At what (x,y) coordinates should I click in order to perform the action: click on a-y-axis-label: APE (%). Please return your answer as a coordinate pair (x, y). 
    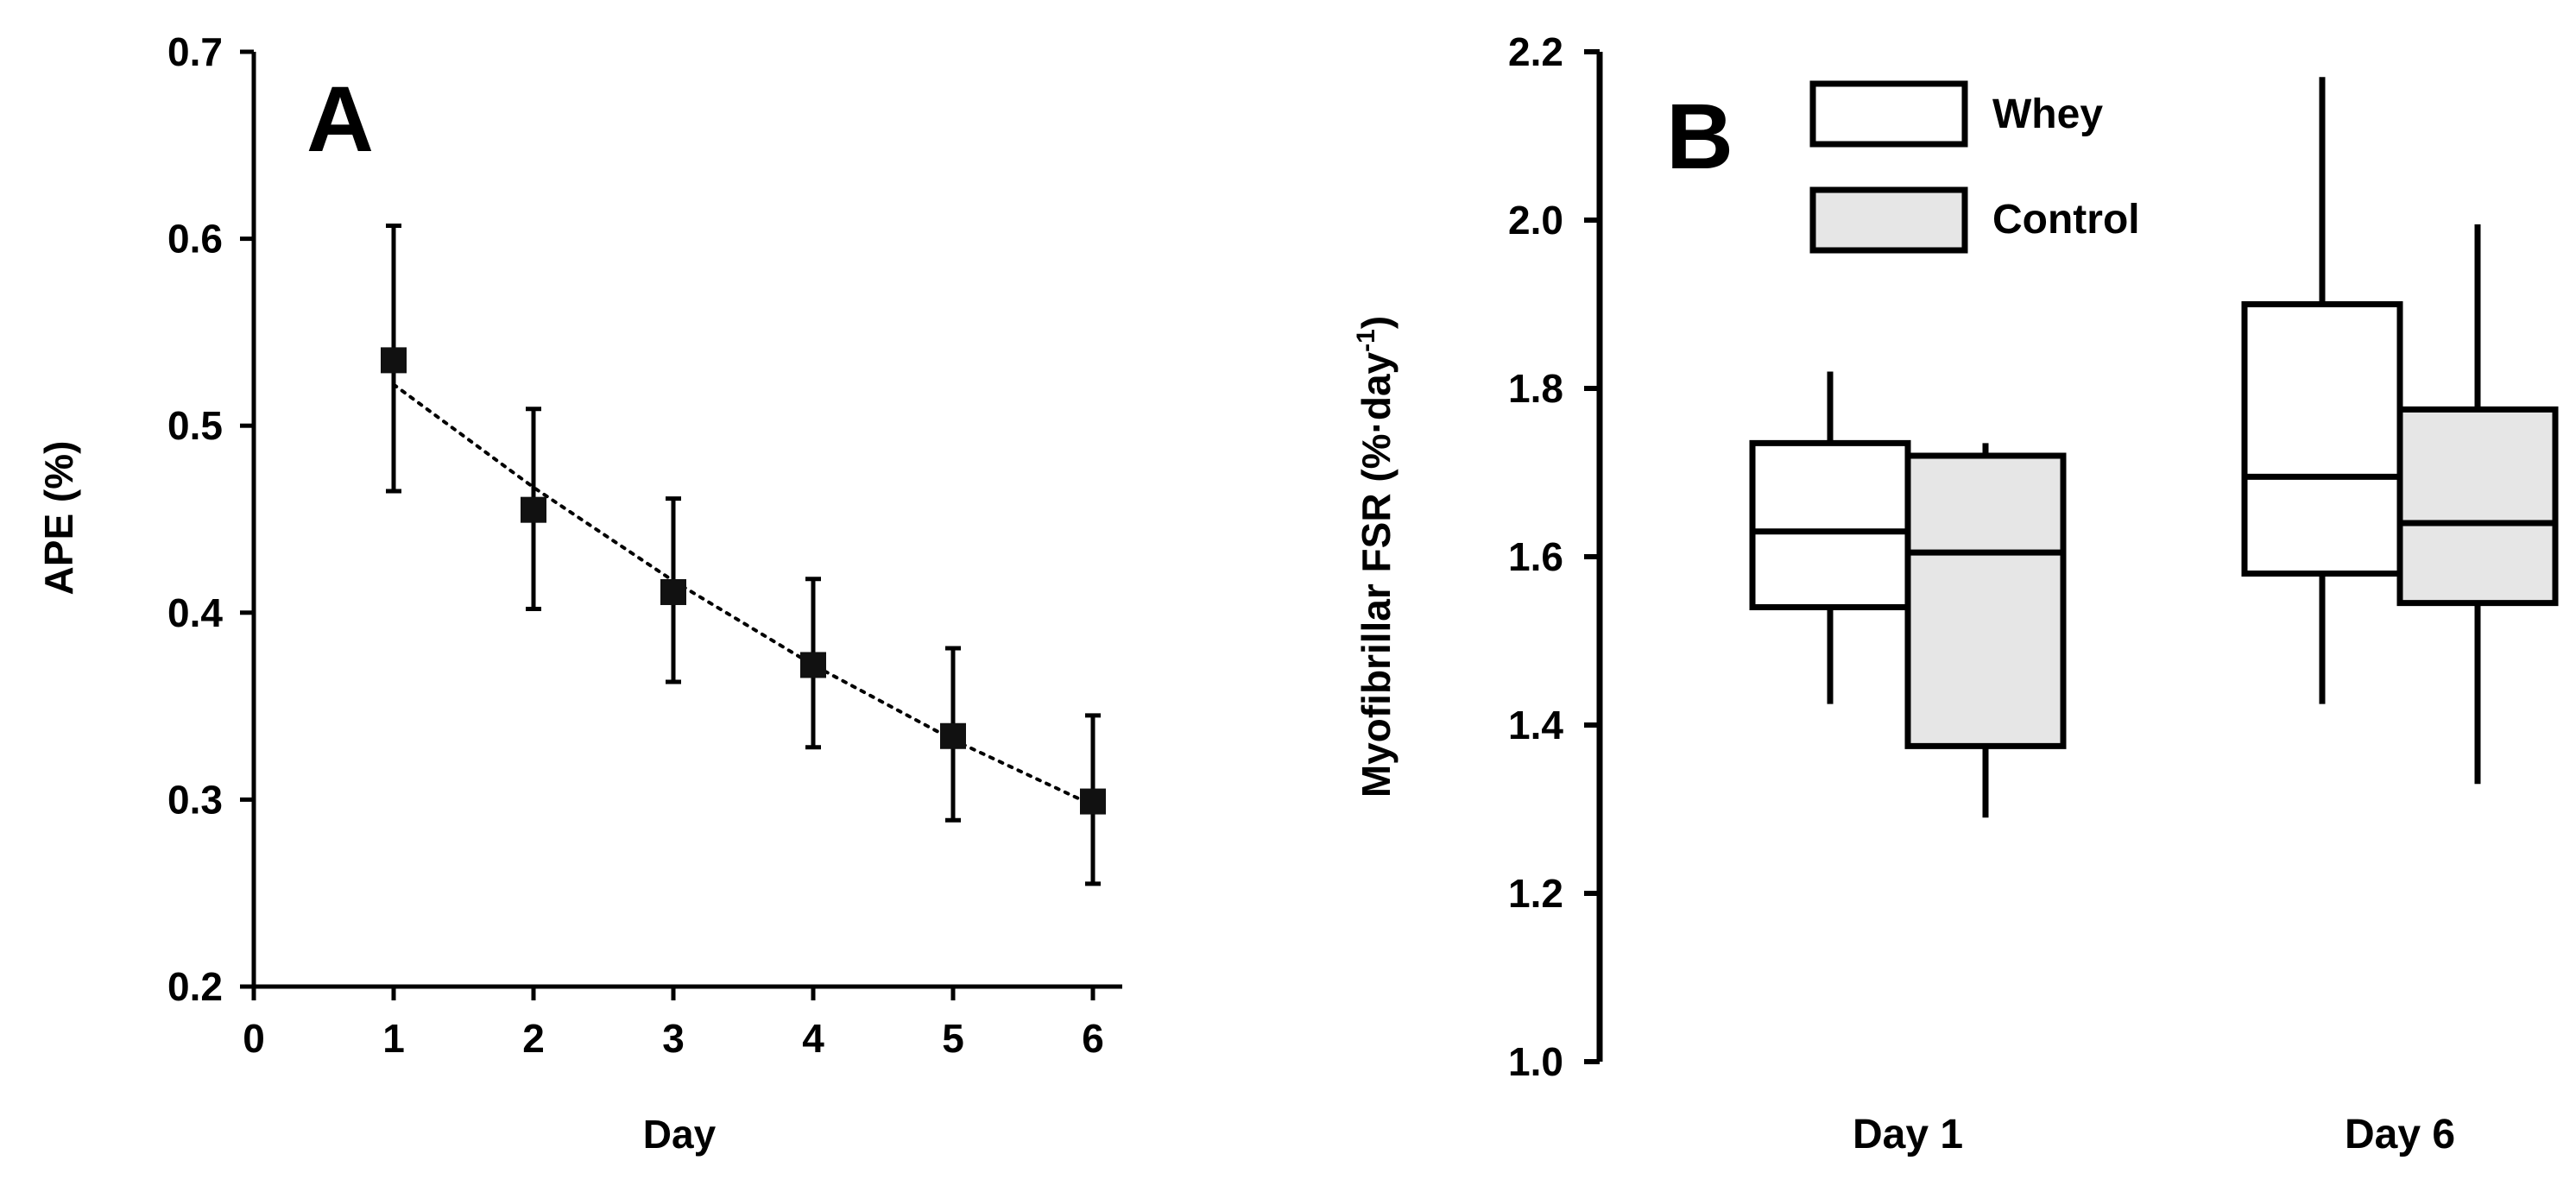
    Looking at the image, I should click on (58, 518).